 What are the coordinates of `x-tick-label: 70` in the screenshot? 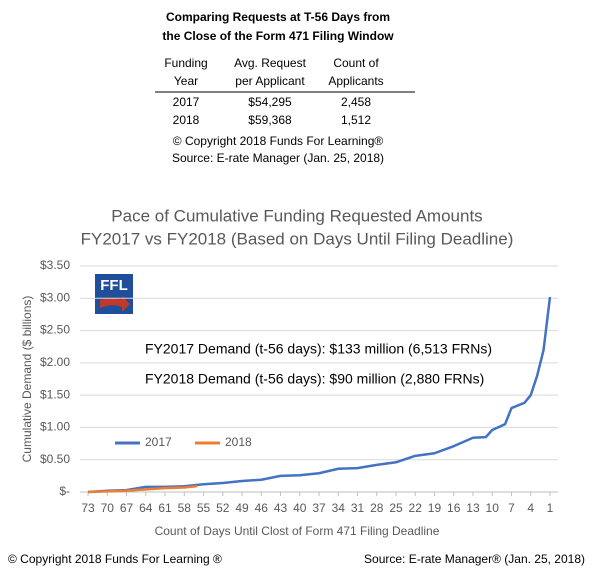 It's located at (108, 508).